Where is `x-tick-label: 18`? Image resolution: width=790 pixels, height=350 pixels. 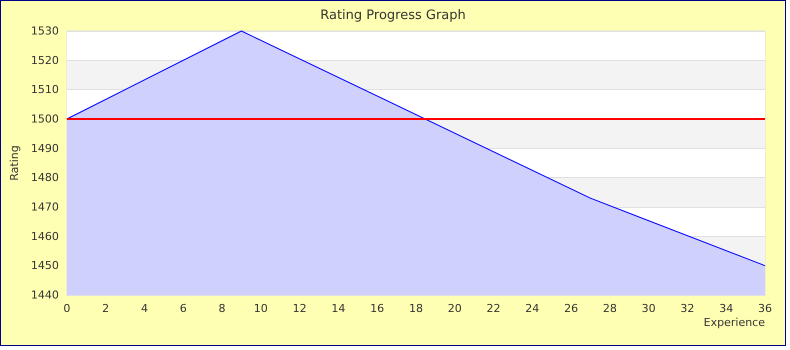
x-tick-label: 18 is located at coordinates (415, 308).